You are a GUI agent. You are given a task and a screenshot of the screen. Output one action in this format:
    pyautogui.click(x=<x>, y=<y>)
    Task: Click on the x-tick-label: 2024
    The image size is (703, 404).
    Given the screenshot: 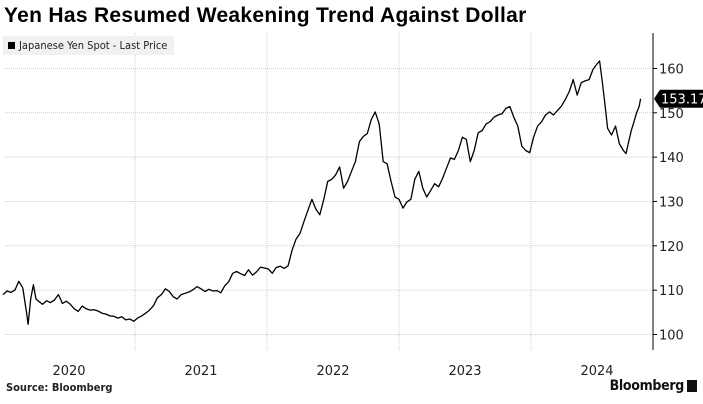 What is the action you would take?
    pyautogui.click(x=596, y=371)
    